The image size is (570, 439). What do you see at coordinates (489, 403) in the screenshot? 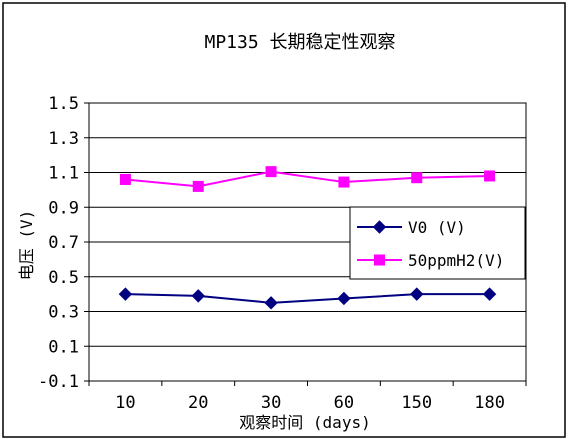
I see `x-tick-label: 180` at bounding box center [489, 403].